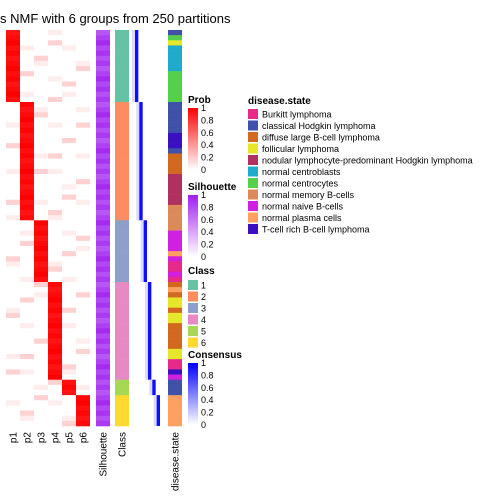 Image resolution: width=504 pixels, height=504 pixels. I want to click on disease-state-legend-label: normal centrocytes, so click(300, 184).